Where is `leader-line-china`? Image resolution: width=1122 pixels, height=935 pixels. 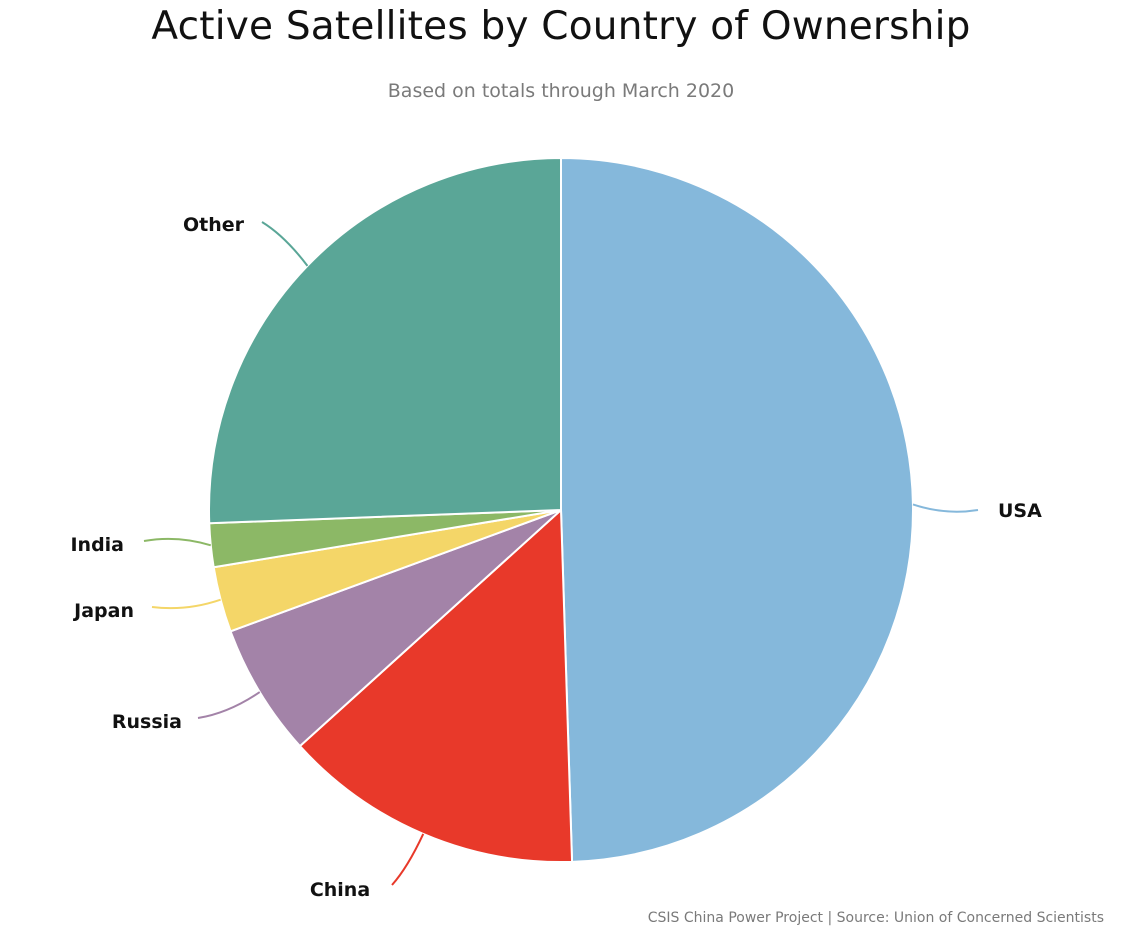
leader-line-china is located at coordinates (408, 859).